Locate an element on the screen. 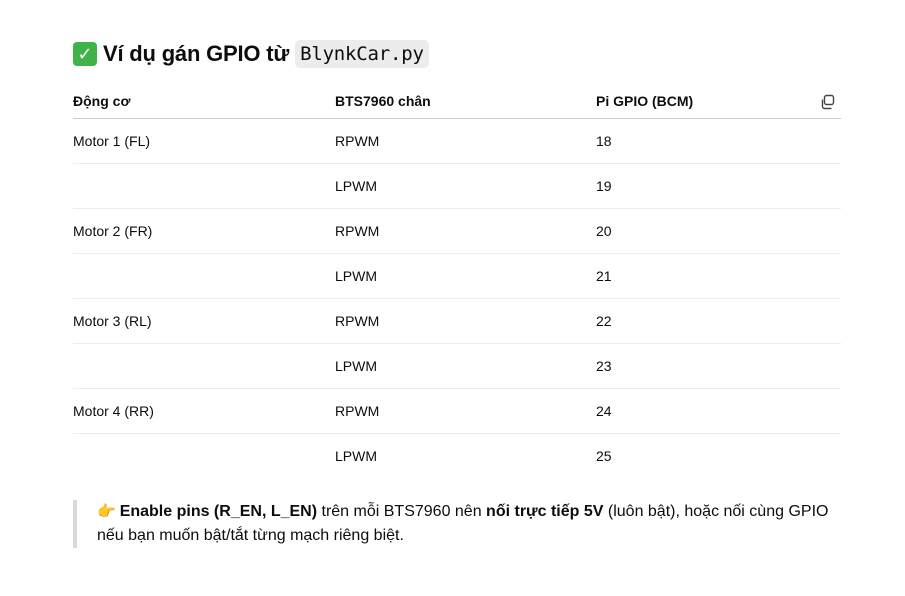 The height and width of the screenshot is (596, 905). pointing-hand-icon: 👉 is located at coordinates (106, 511).